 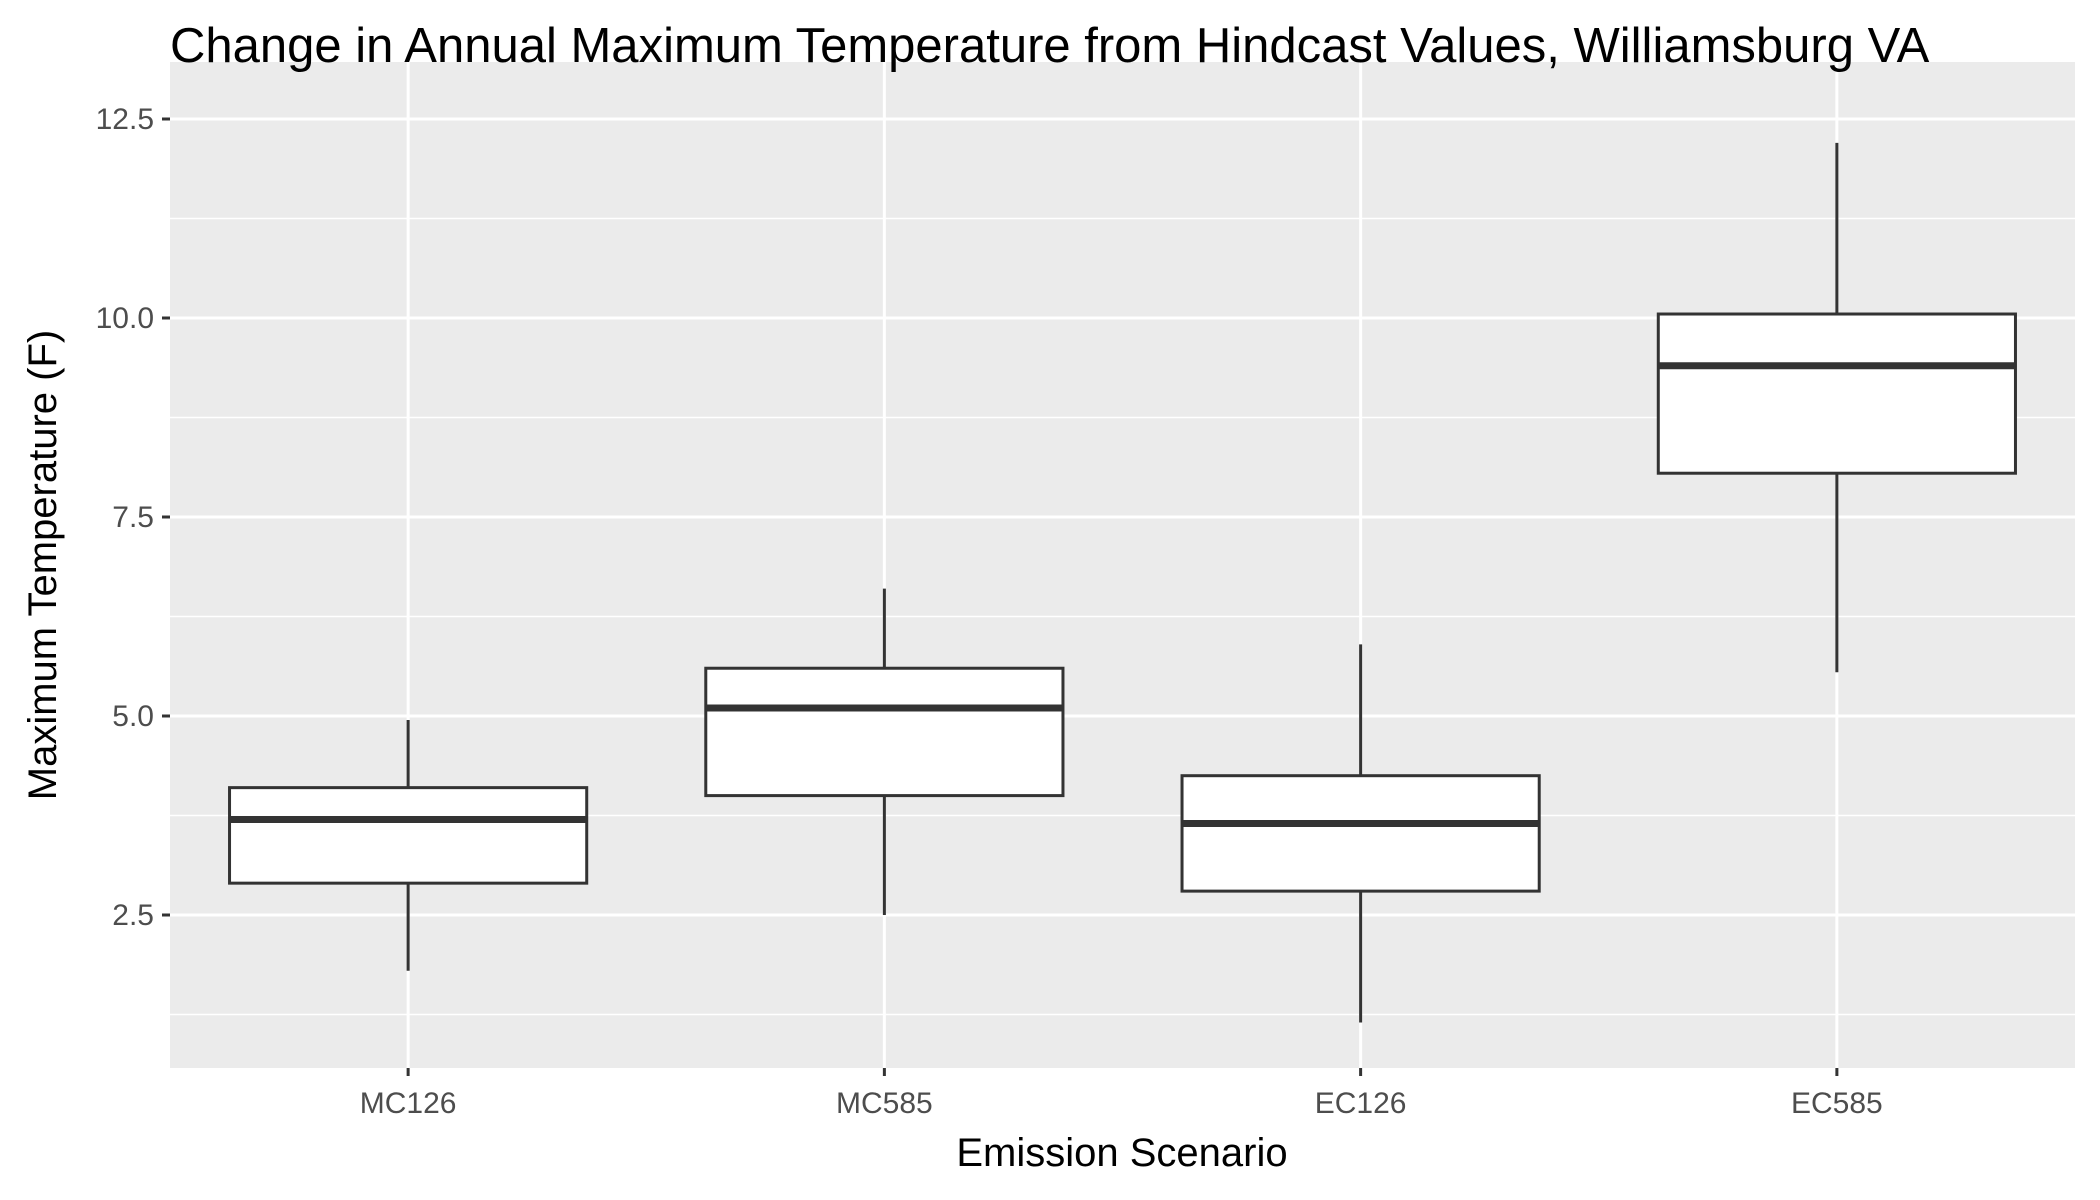 I want to click on box-ec585, so click(x=1836, y=407).